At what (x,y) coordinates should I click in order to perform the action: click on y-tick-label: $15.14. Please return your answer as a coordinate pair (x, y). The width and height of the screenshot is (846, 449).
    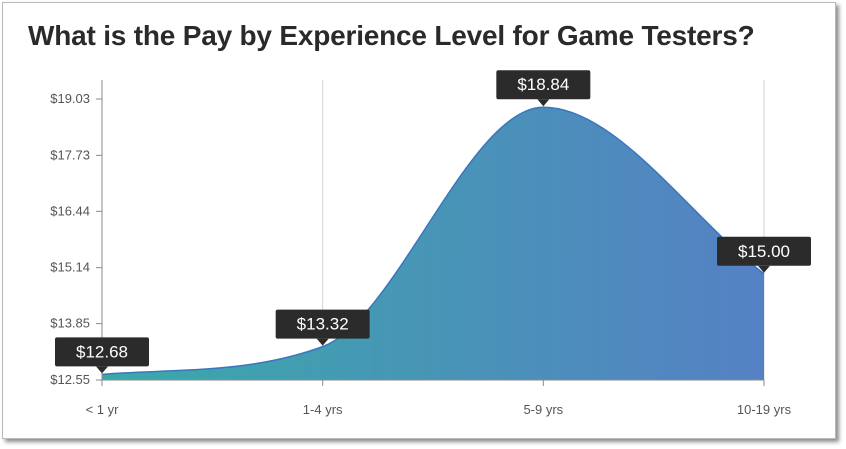
    Looking at the image, I should click on (70, 267).